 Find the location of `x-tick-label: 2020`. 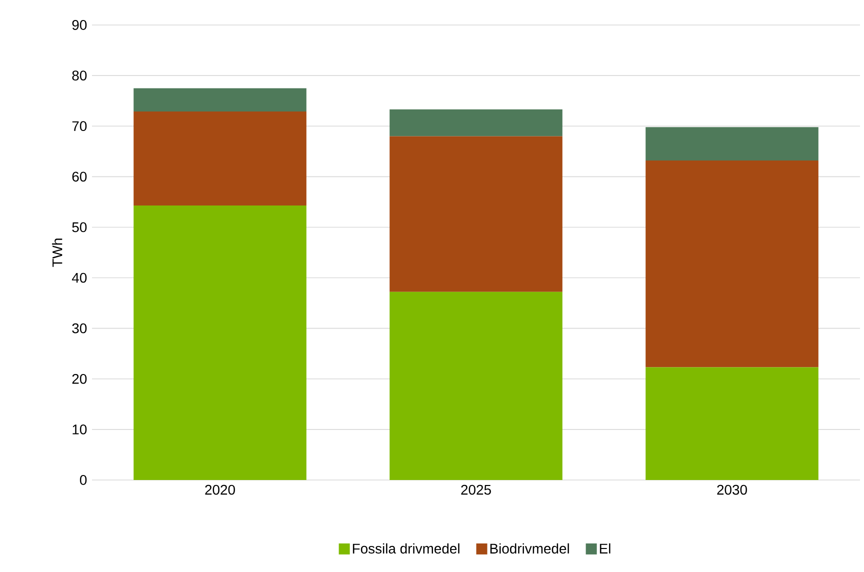

x-tick-label: 2020 is located at coordinates (220, 489).